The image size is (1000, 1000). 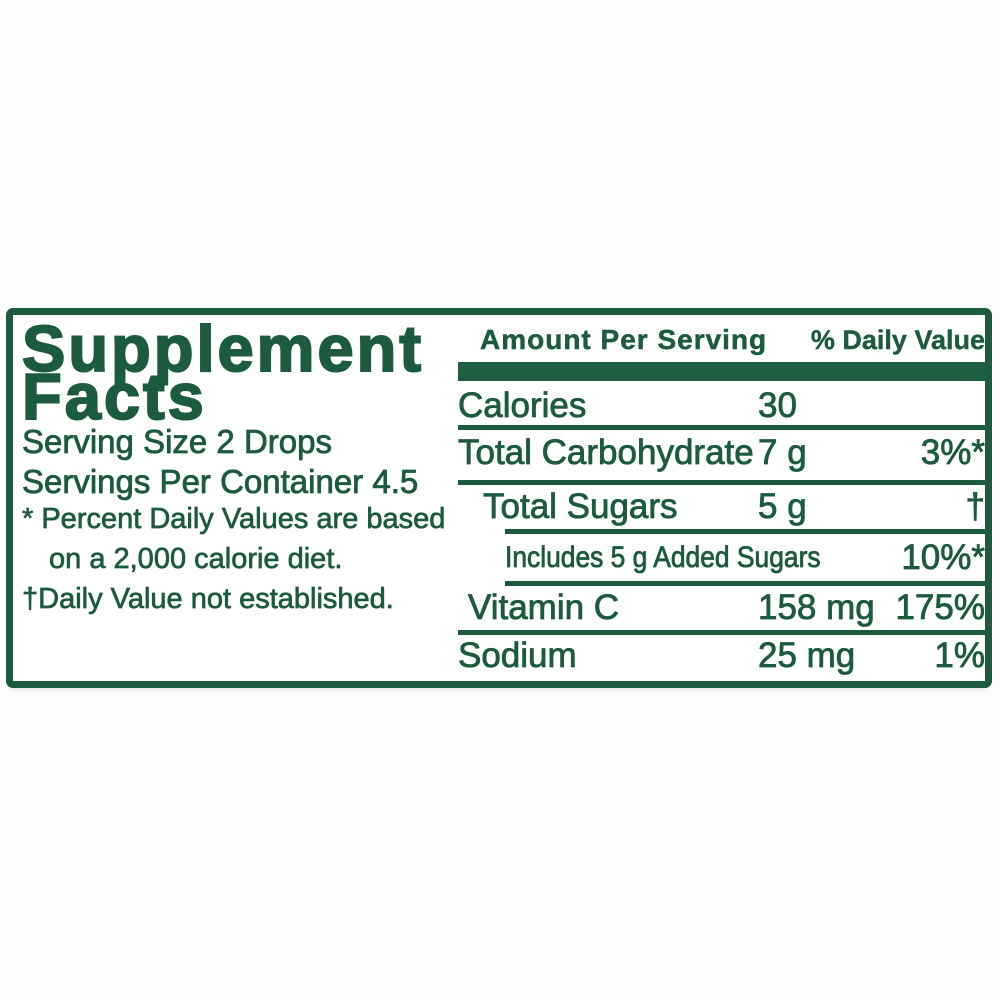 I want to click on row-name: Calories, so click(x=522, y=406).